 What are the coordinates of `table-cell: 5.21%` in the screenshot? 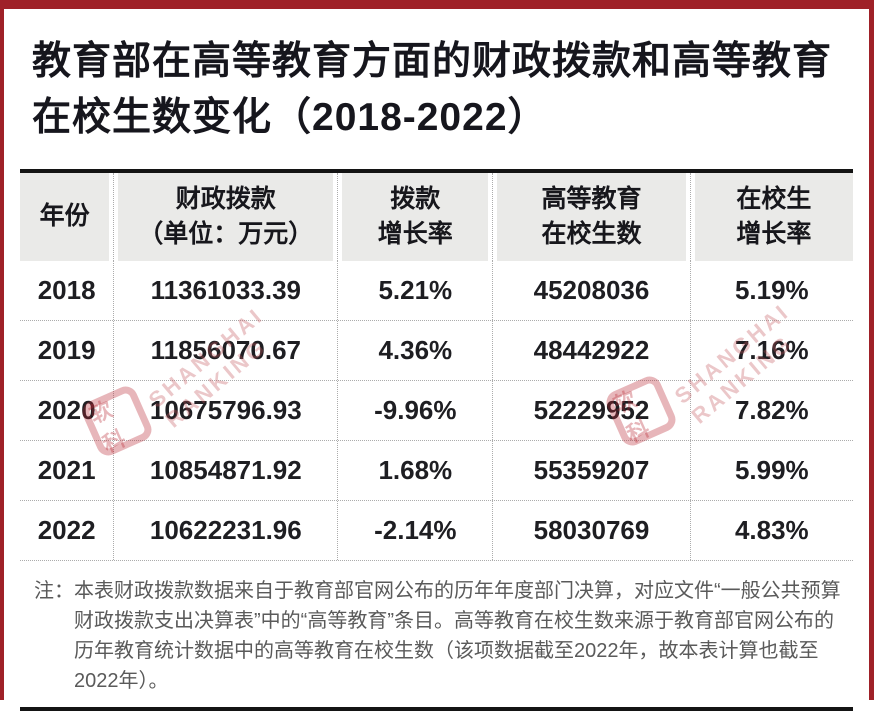 It's located at (414, 290).